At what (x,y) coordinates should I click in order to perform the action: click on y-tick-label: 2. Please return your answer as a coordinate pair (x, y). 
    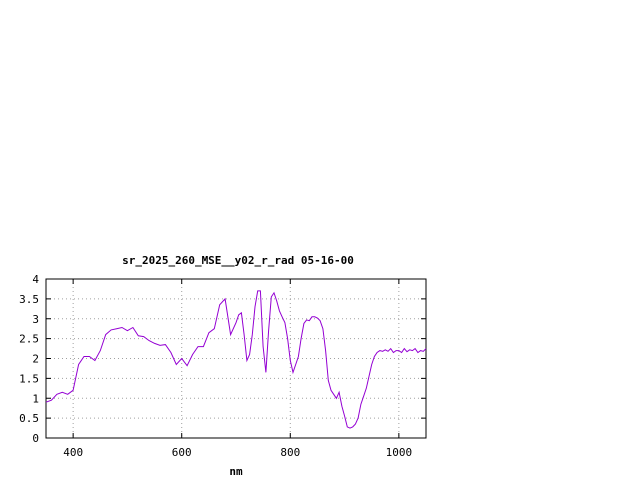
    Looking at the image, I should click on (35, 359).